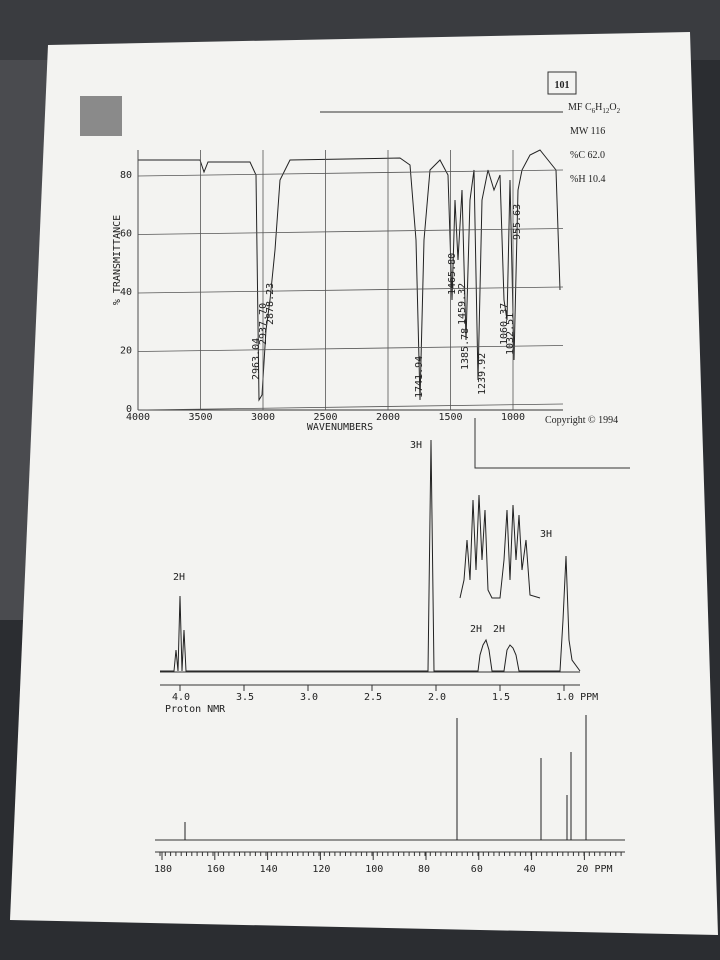 This screenshot has height=960, width=720. What do you see at coordinates (138, 417) in the screenshot?
I see `x-tick-label: 4000` at bounding box center [138, 417].